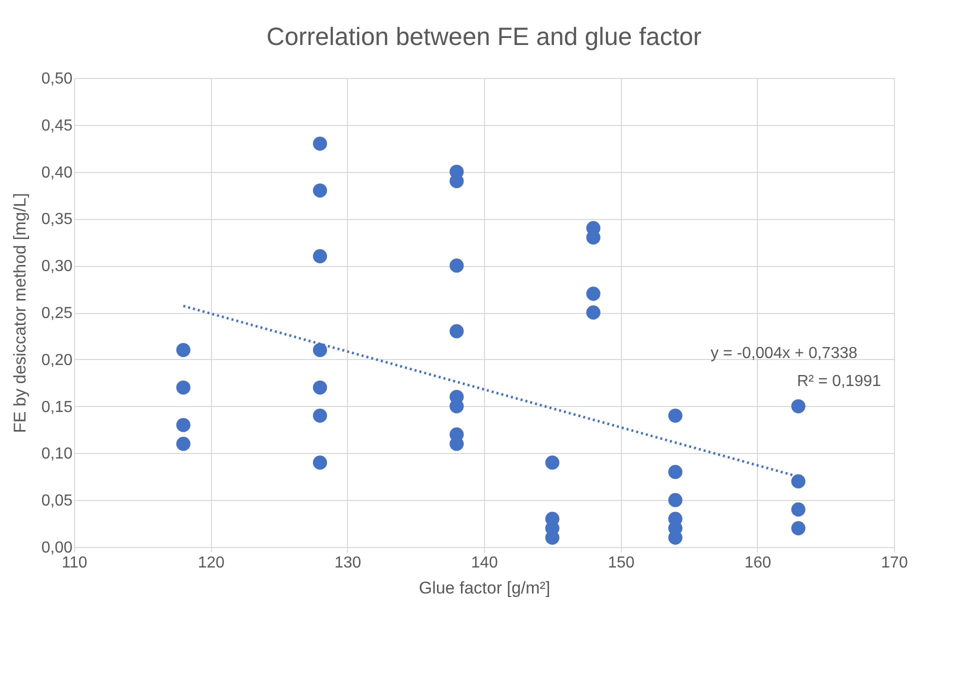 Image resolution: width=964 pixels, height=693 pixels. I want to click on x-axis-title: Glue factor [g/m²], so click(484, 588).